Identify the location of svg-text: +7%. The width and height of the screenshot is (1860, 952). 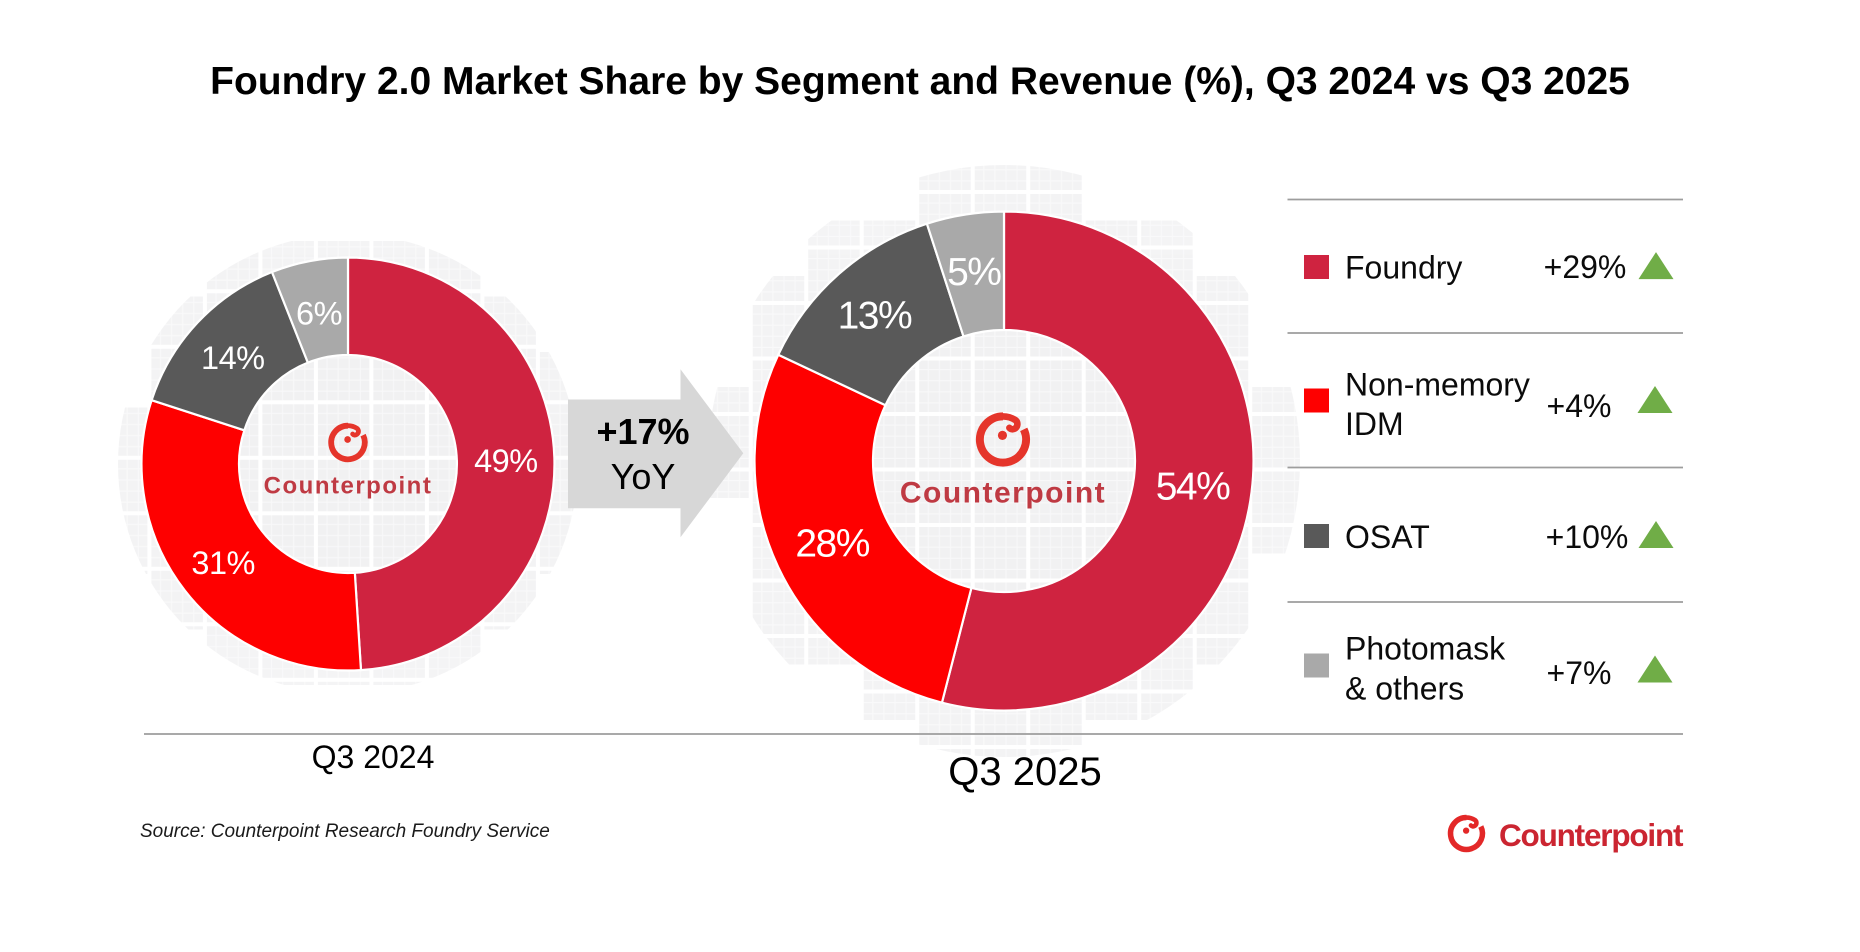
(1579, 673).